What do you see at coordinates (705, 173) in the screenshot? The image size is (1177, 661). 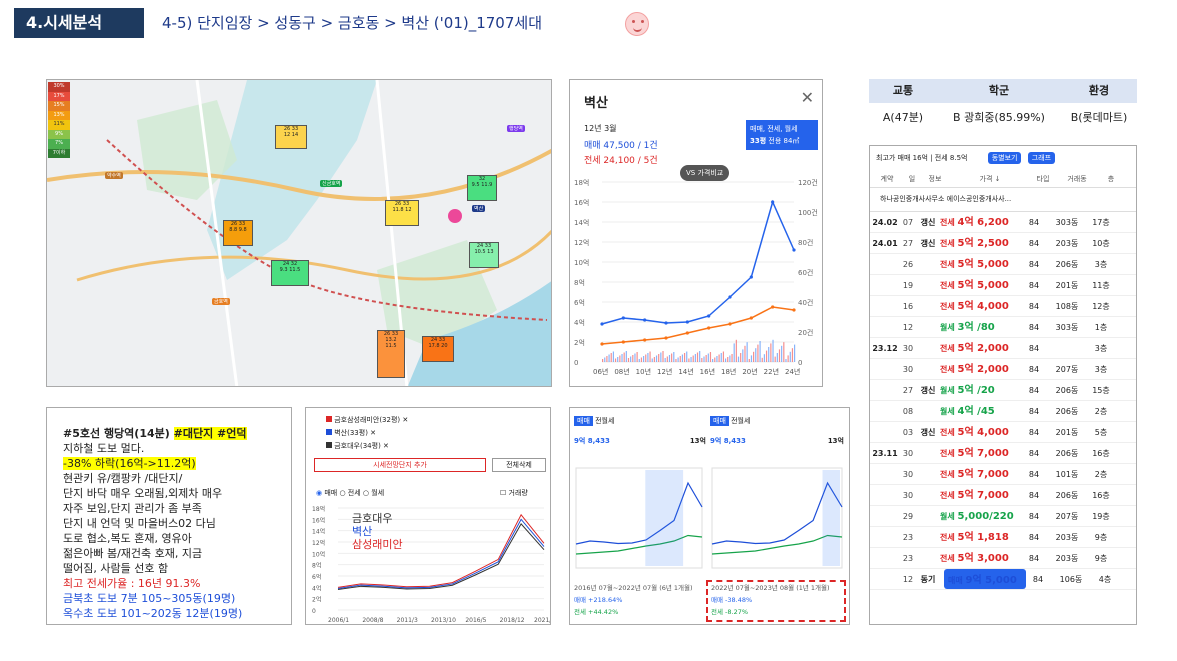 I see `vs-compare-button: VS 가격비교` at bounding box center [705, 173].